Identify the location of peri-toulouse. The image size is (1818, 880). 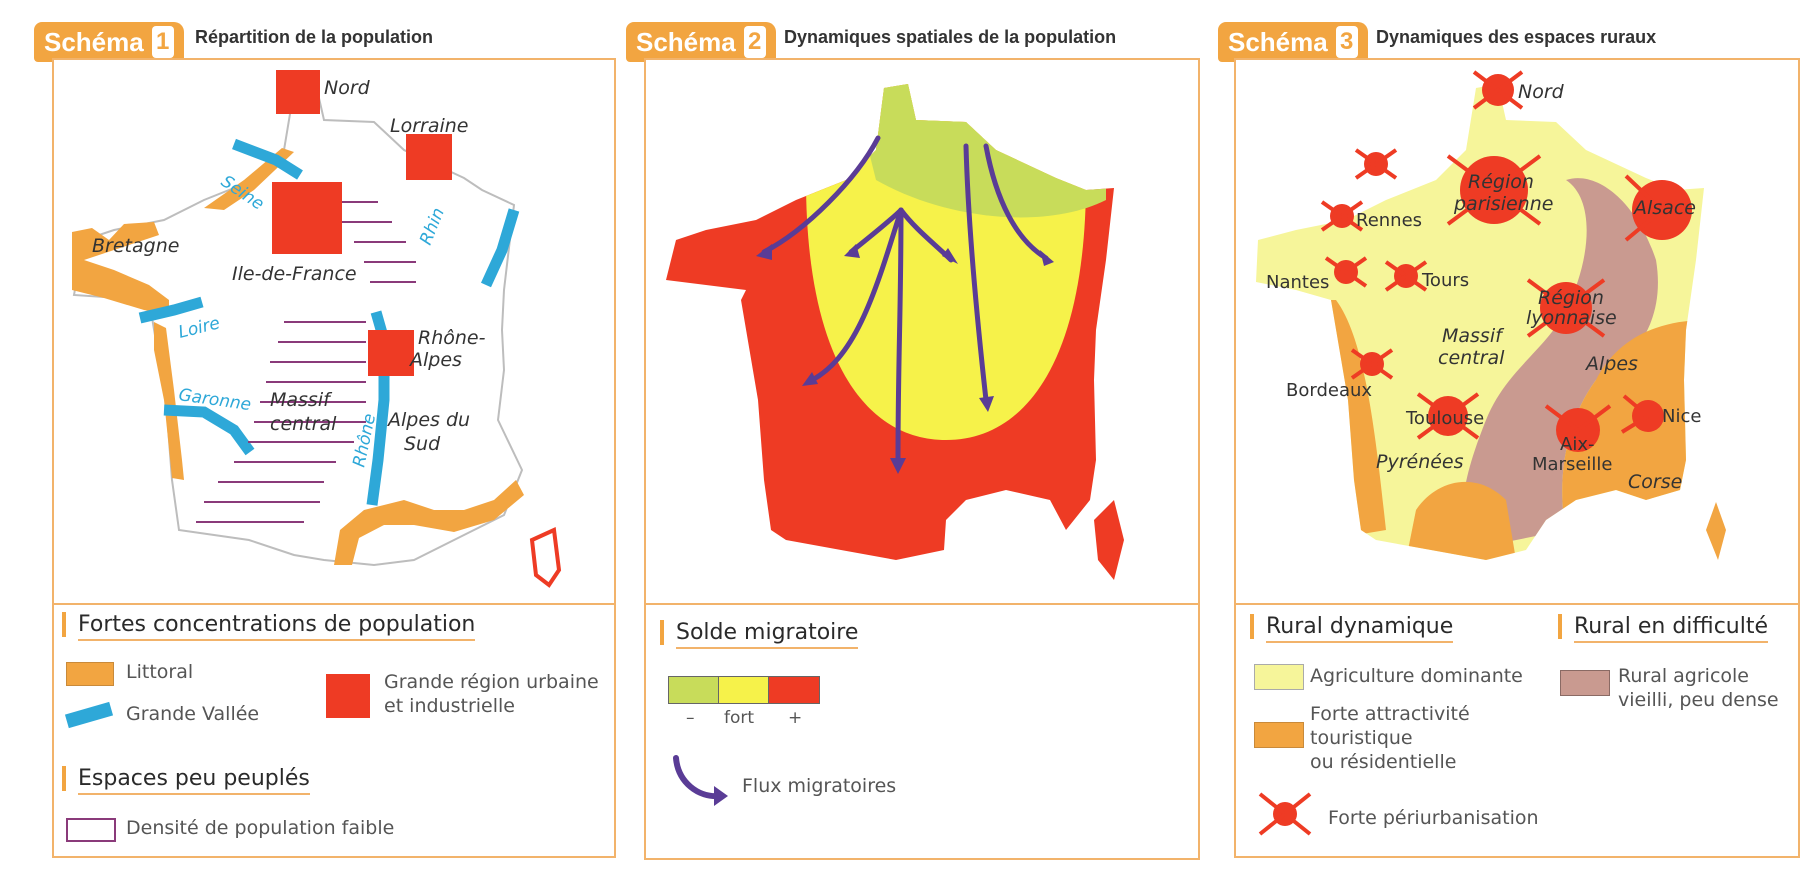
(1448, 416).